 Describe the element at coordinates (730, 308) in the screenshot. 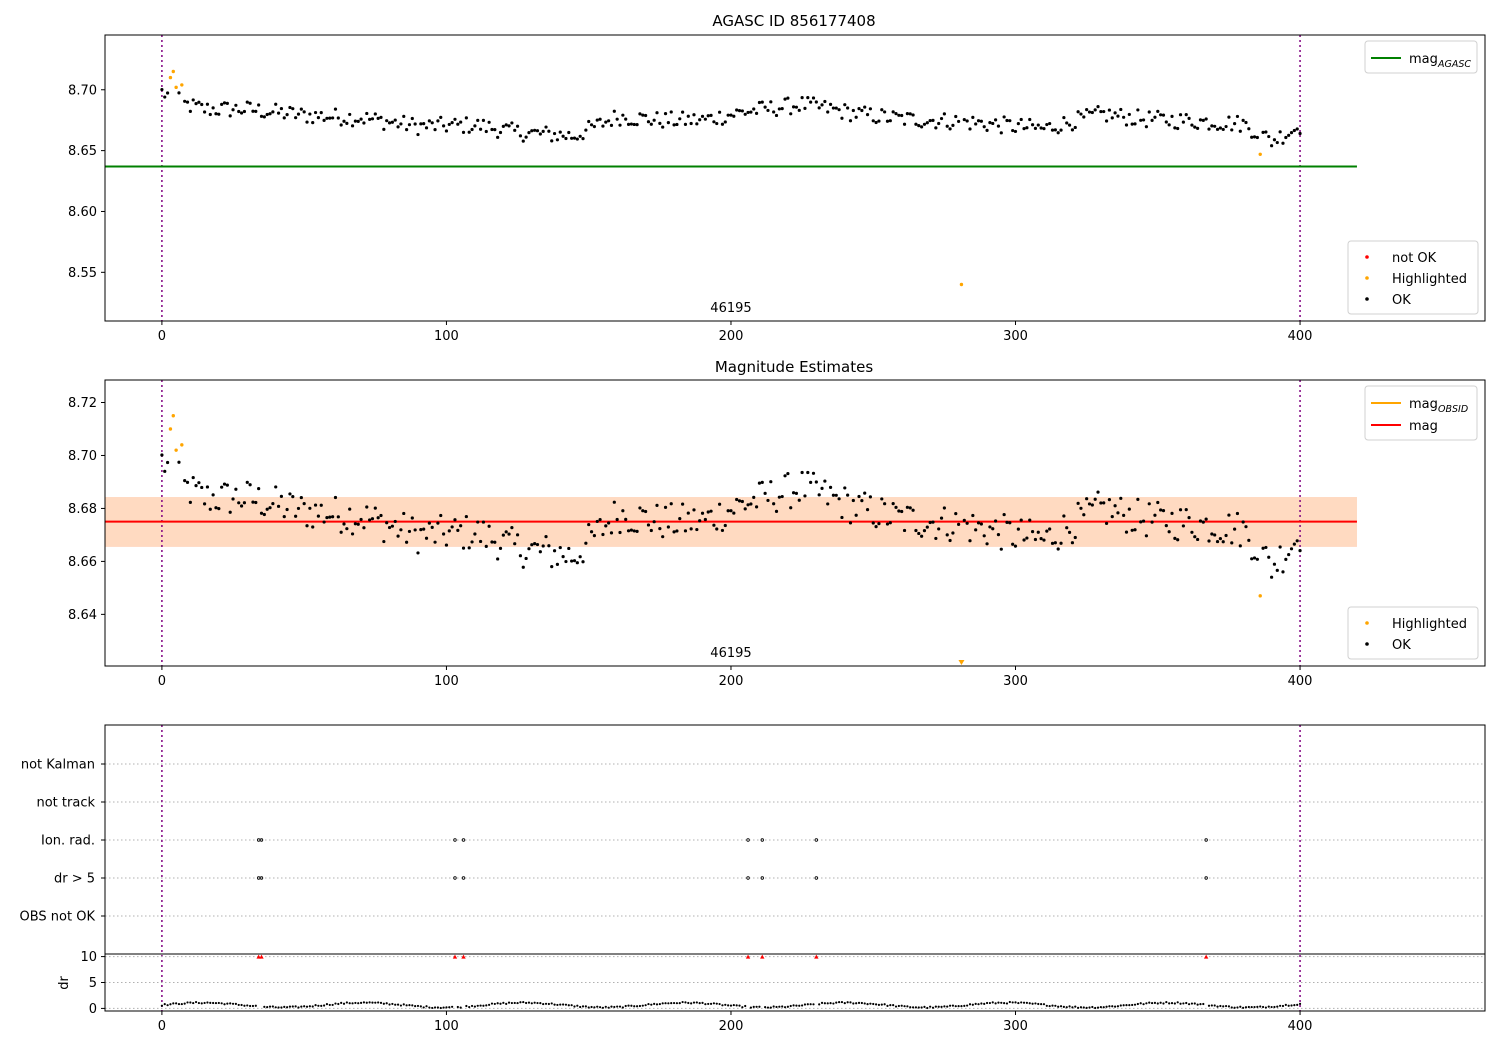

I see `obs-label: 46195` at that location.